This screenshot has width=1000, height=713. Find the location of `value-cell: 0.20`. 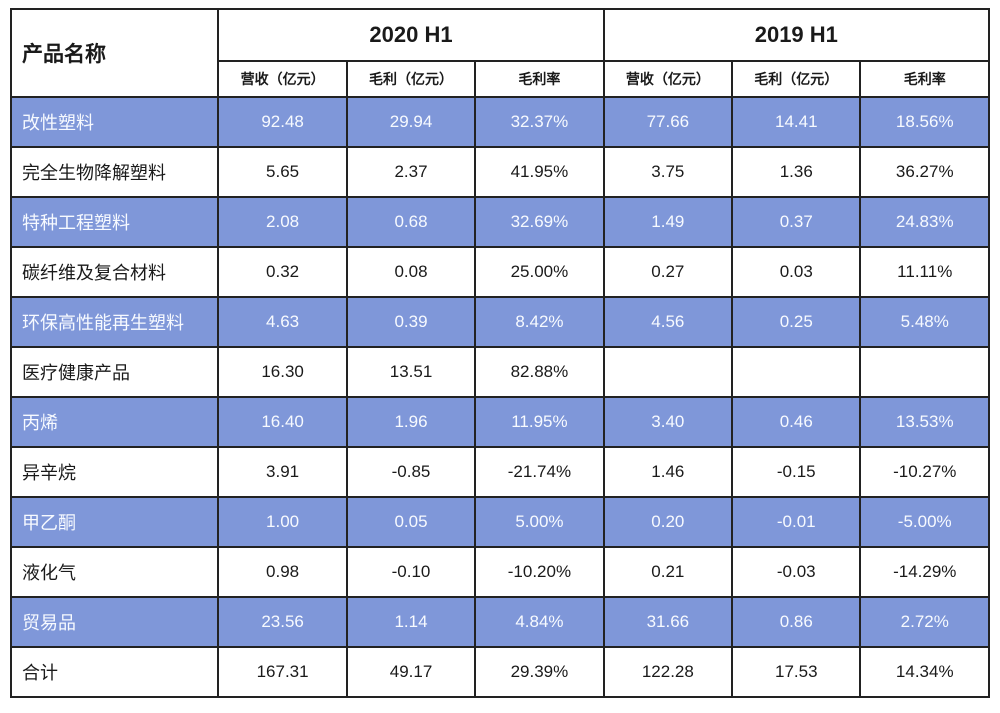

value-cell: 0.20 is located at coordinates (668, 522).